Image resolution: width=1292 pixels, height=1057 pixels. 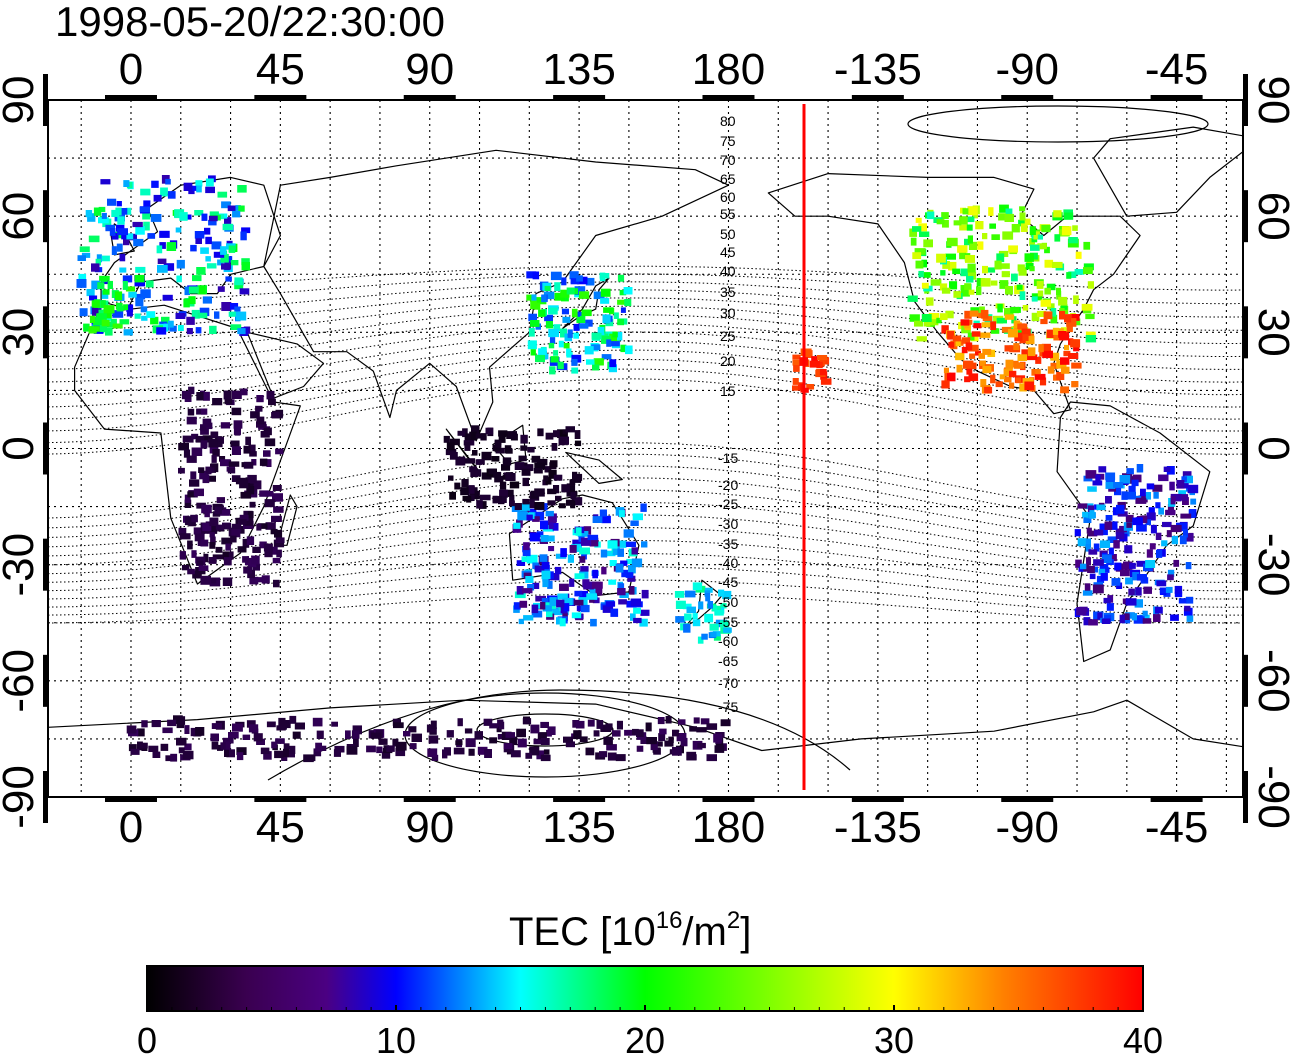 What do you see at coordinates (728, 252) in the screenshot?
I see `dip-label: 45` at bounding box center [728, 252].